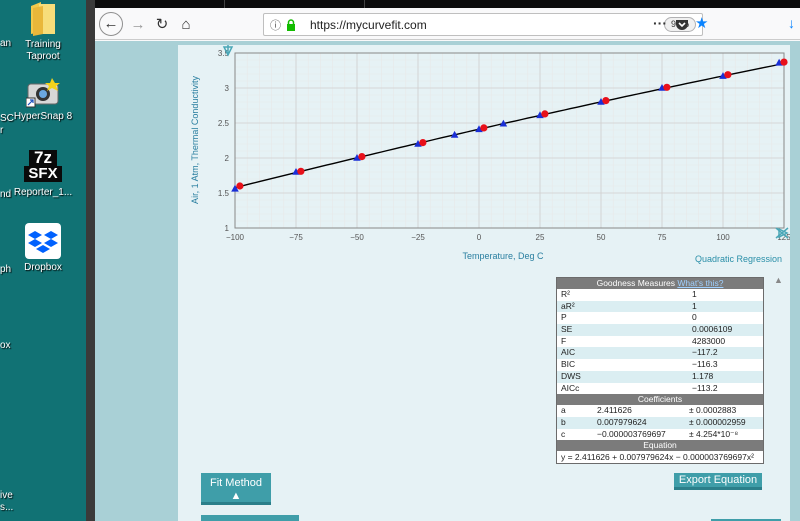 This screenshot has height=521, width=800. What do you see at coordinates (649, 410) in the screenshot?
I see `coefficient-row: a 2.411626 ± 0.0002883` at bounding box center [649, 410].